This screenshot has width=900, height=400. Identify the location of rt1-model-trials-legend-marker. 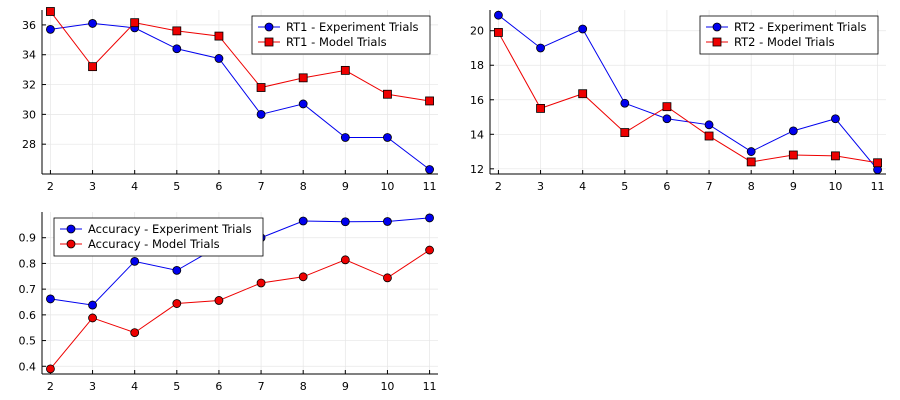
(269, 42).